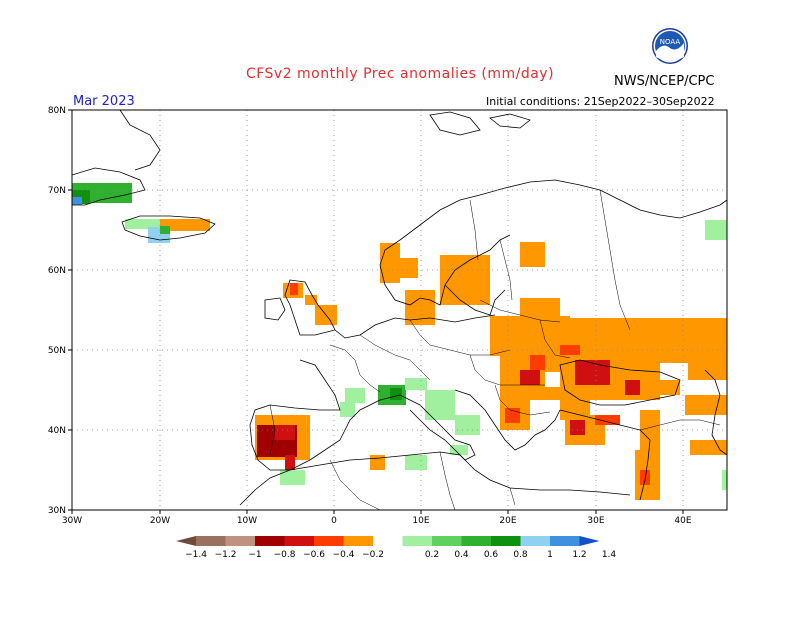 This screenshot has width=800, height=618. What do you see at coordinates (314, 555) in the screenshot?
I see `colorbar-tick-label: −0.6` at bounding box center [314, 555].